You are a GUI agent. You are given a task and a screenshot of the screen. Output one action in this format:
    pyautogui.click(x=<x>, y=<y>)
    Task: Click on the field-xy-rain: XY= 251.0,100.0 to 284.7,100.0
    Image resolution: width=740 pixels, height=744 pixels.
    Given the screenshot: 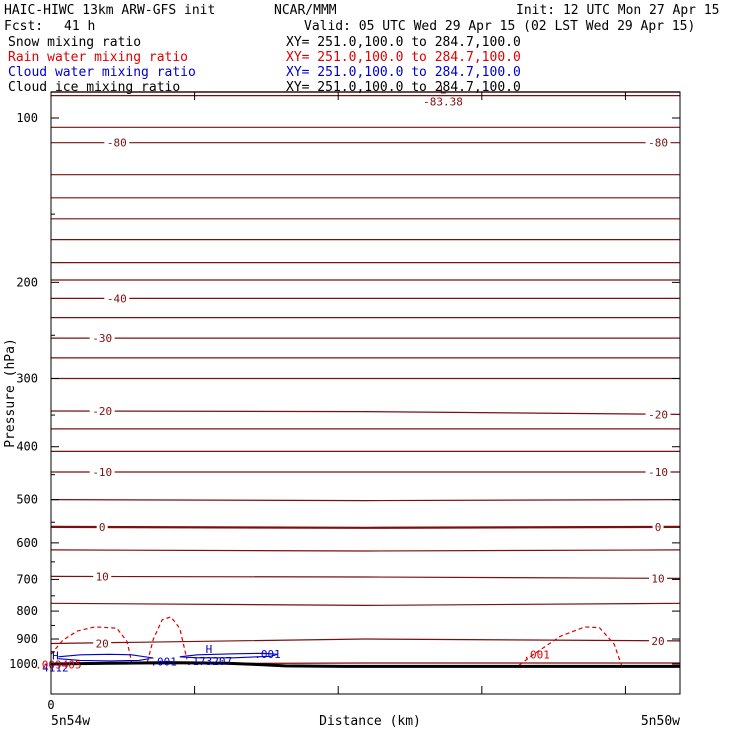 What is the action you would take?
    pyautogui.click(x=403, y=57)
    